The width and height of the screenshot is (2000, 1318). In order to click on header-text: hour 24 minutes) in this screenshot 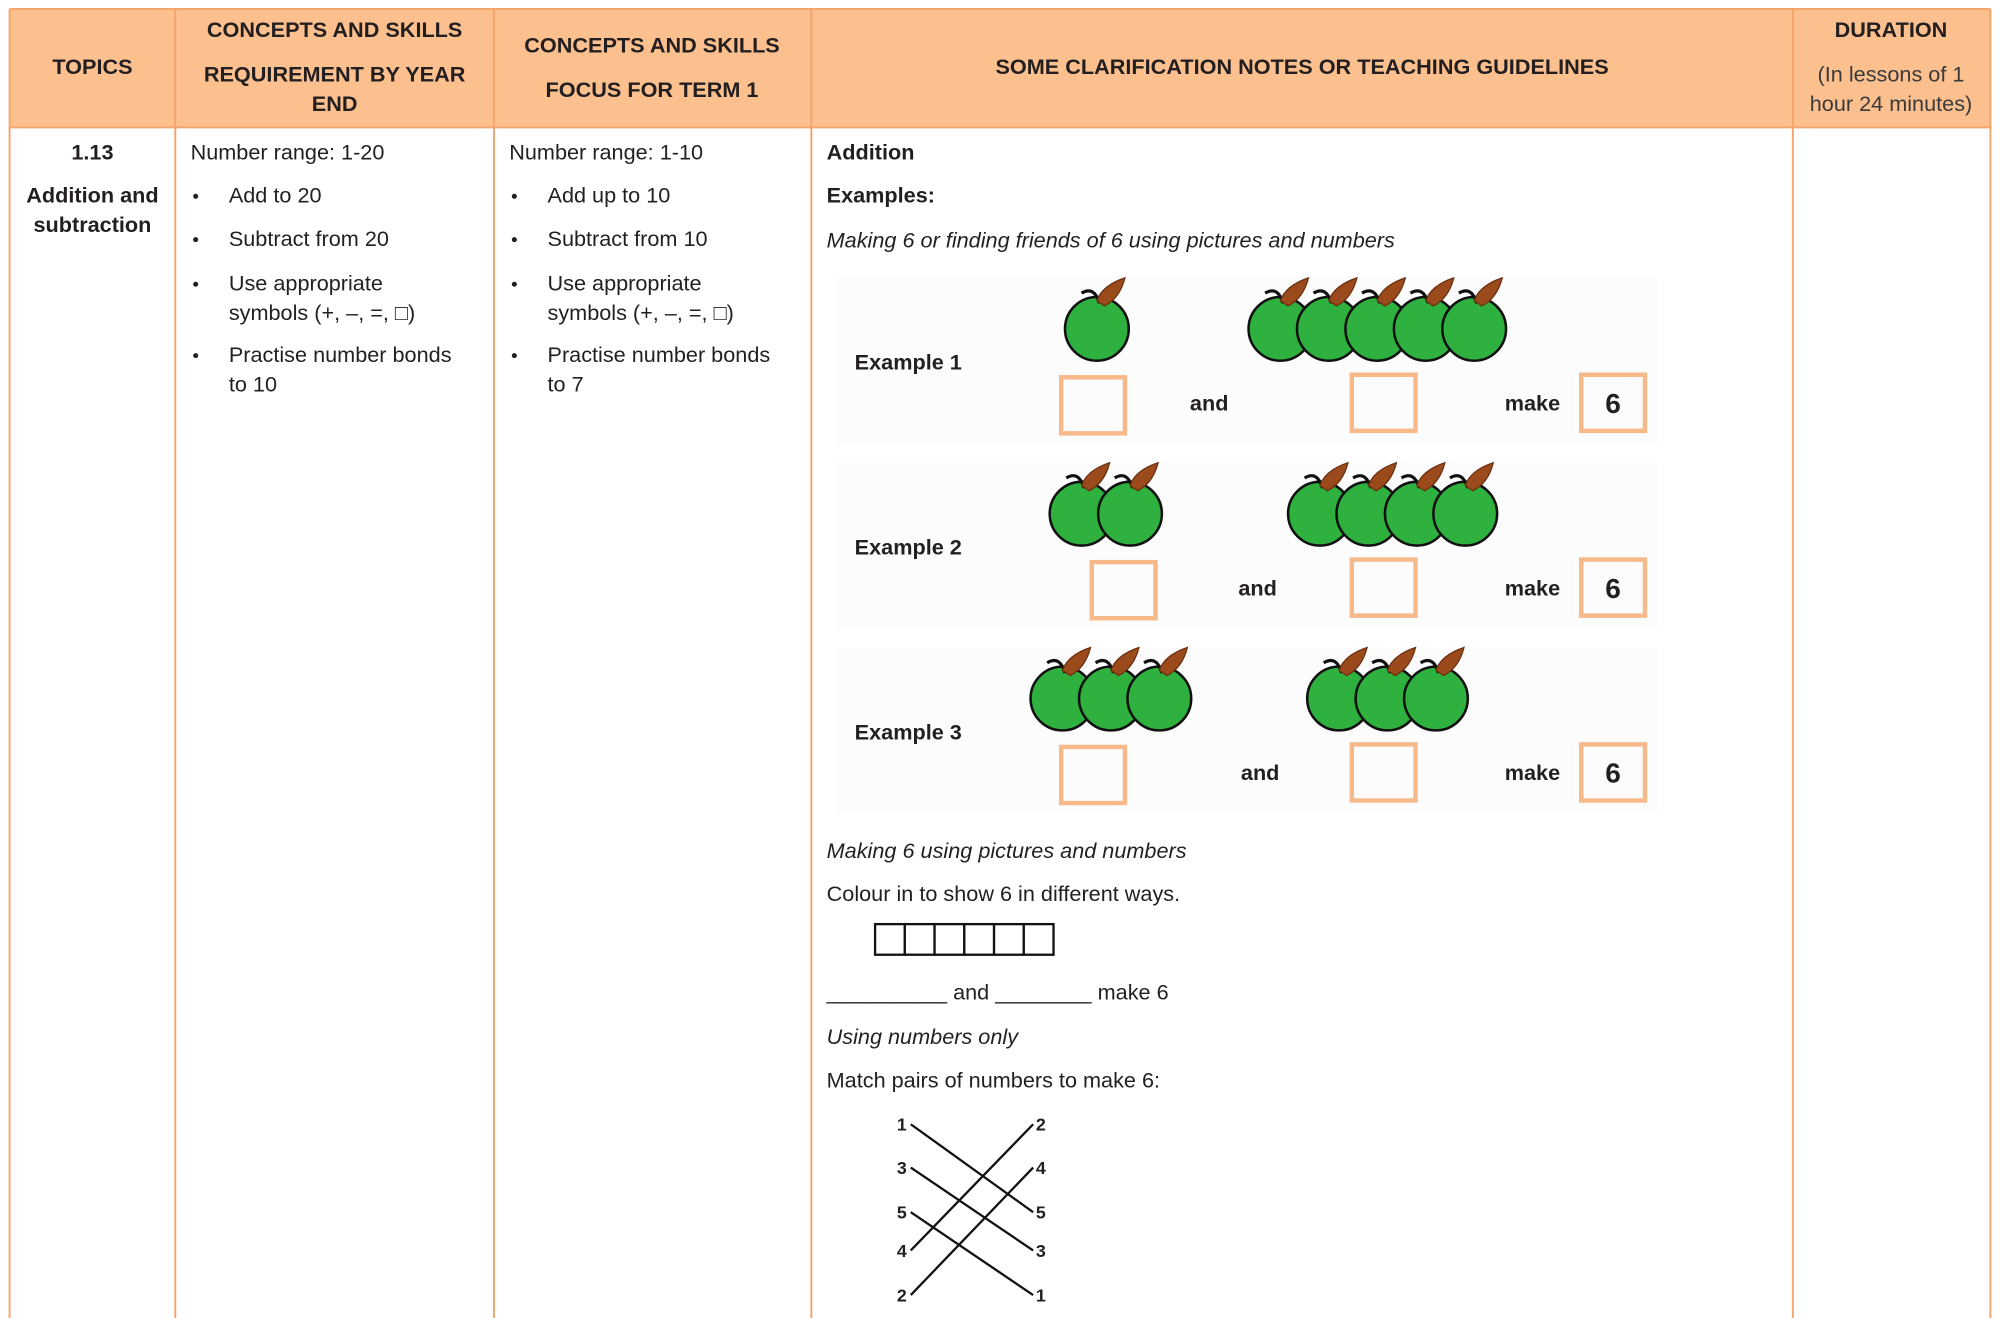, I will do `click(1891, 103)`.